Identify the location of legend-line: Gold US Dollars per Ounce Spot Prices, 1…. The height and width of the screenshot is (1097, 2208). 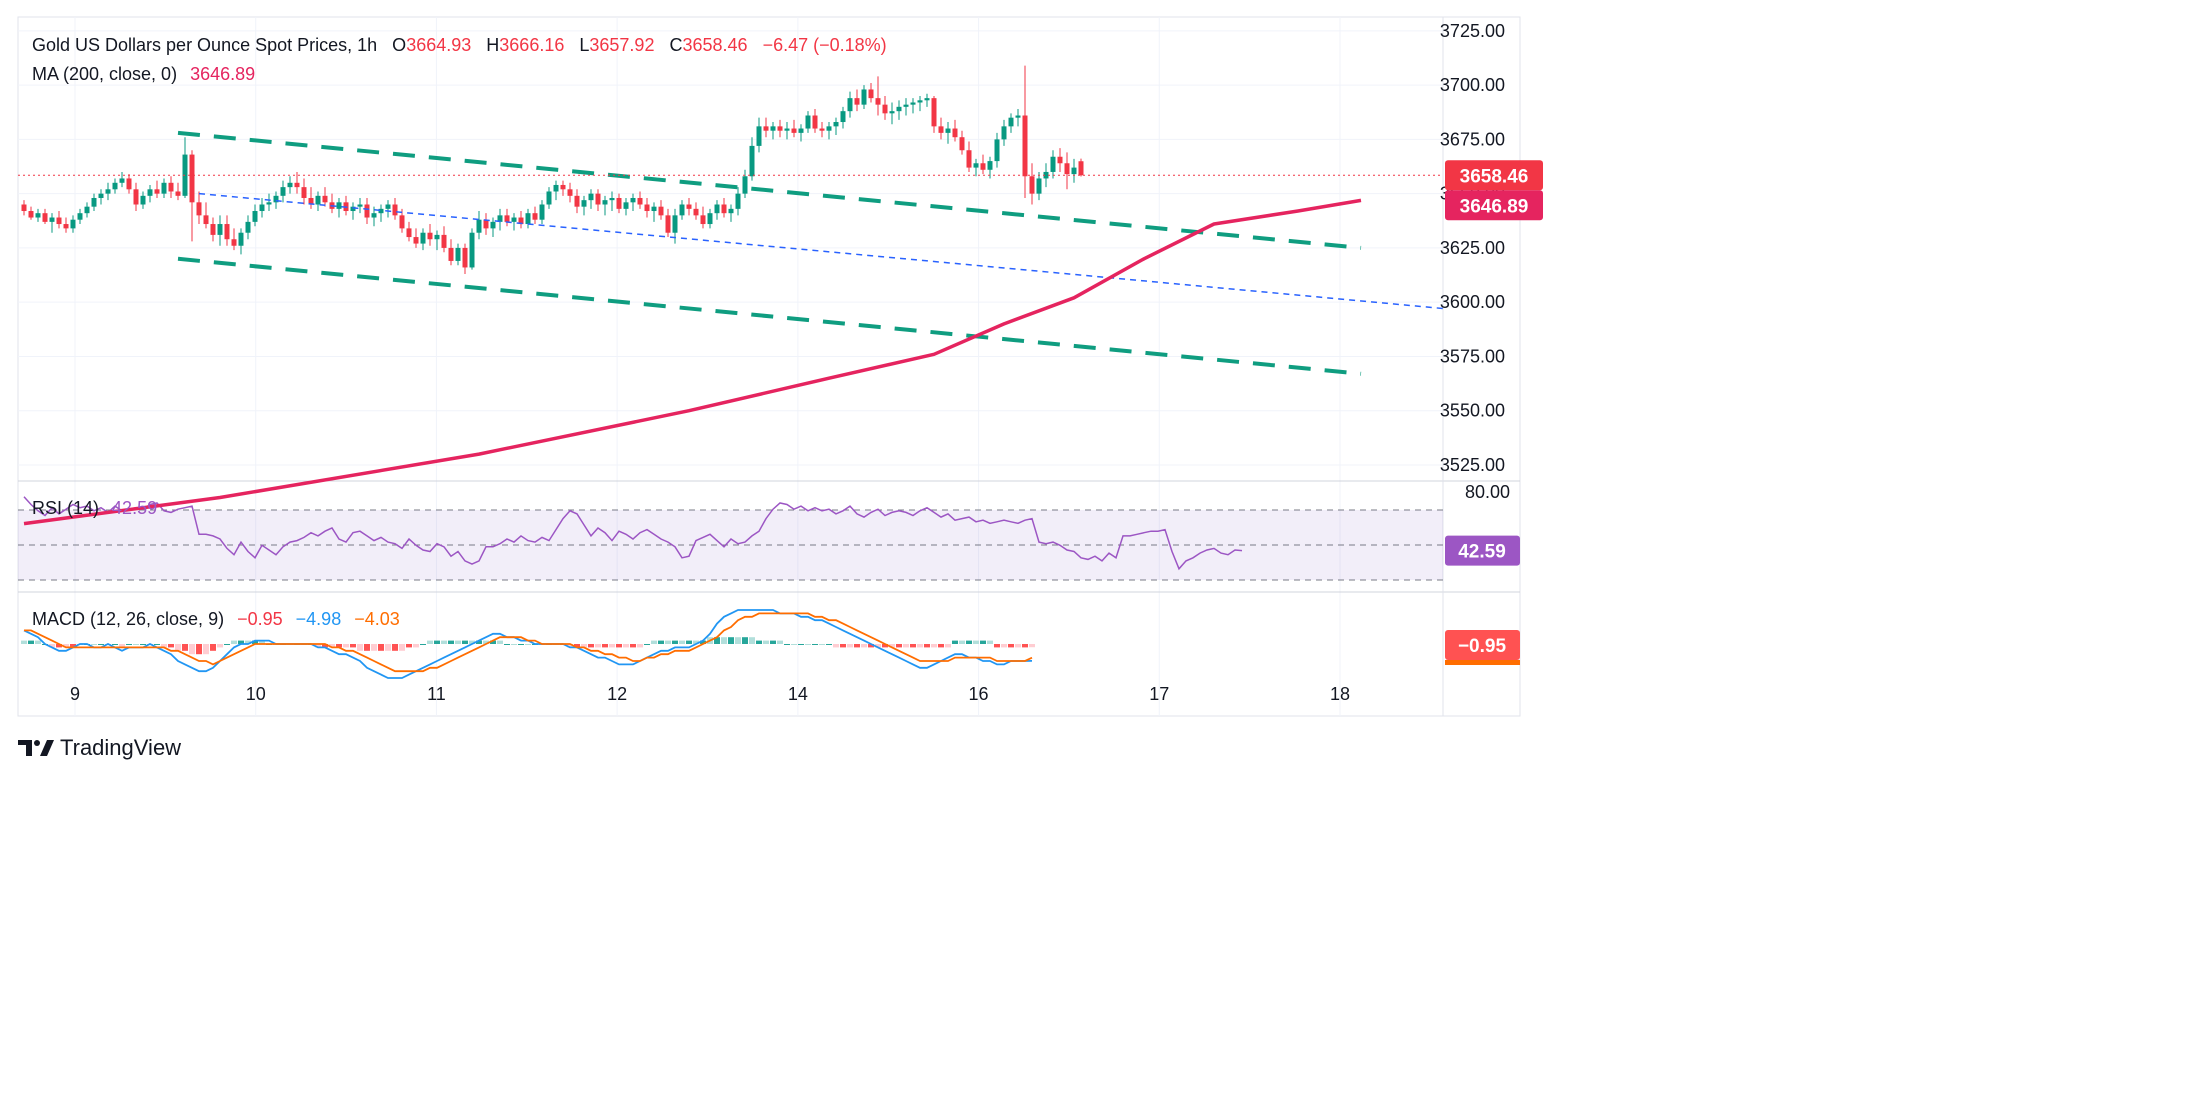
(459, 45).